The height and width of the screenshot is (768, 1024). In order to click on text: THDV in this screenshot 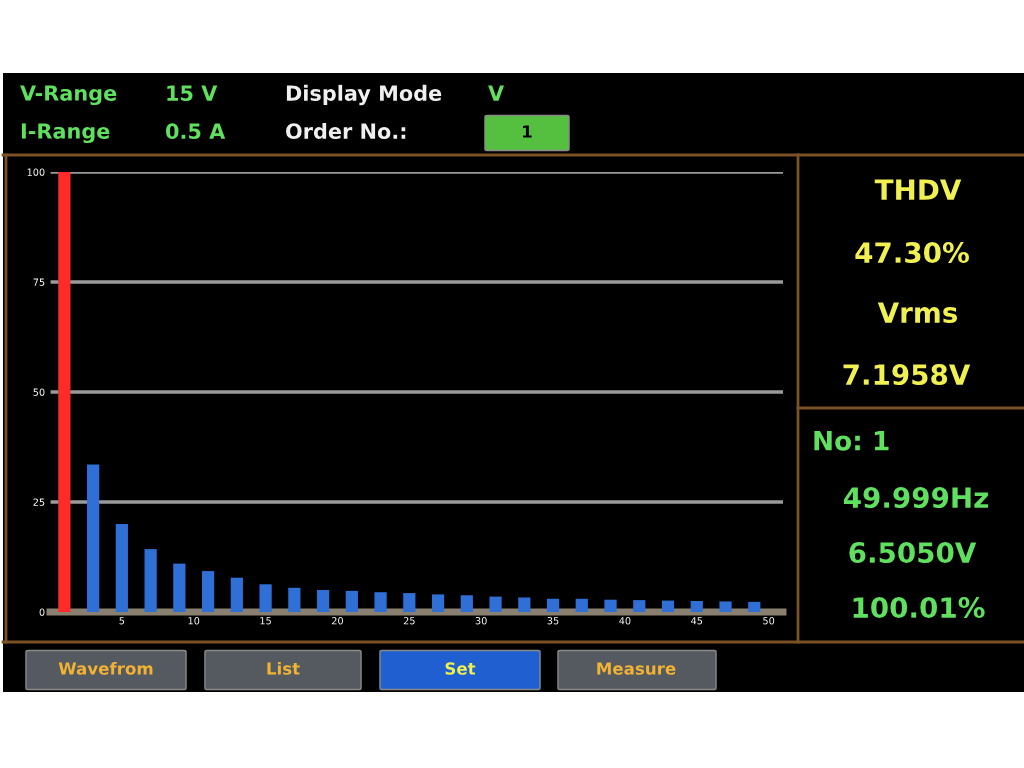, I will do `click(918, 189)`.